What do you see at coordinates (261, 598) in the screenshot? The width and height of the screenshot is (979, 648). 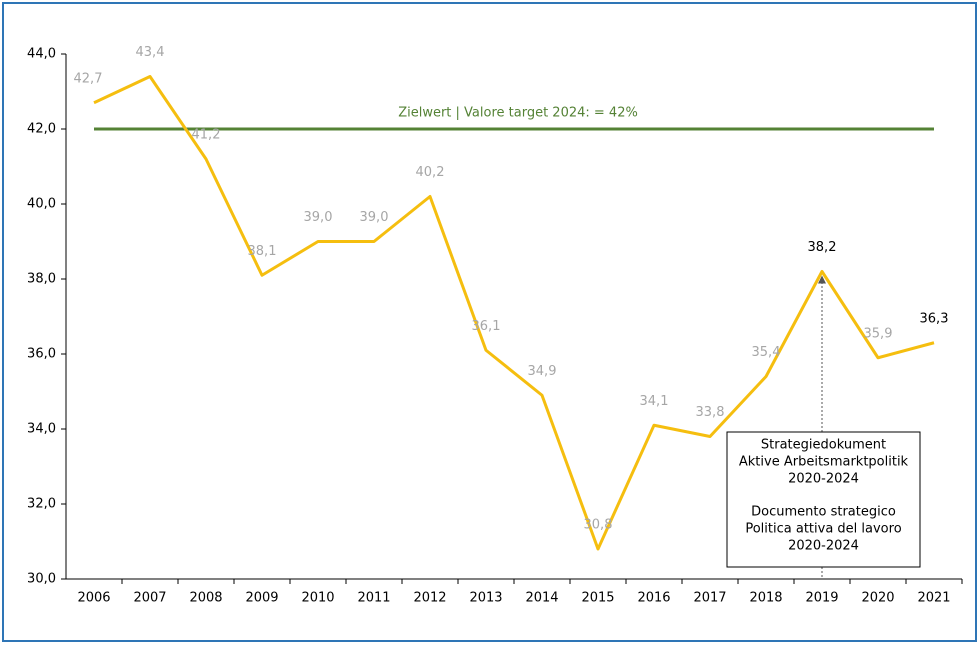 I see `x-tick-label: 2009` at bounding box center [261, 598].